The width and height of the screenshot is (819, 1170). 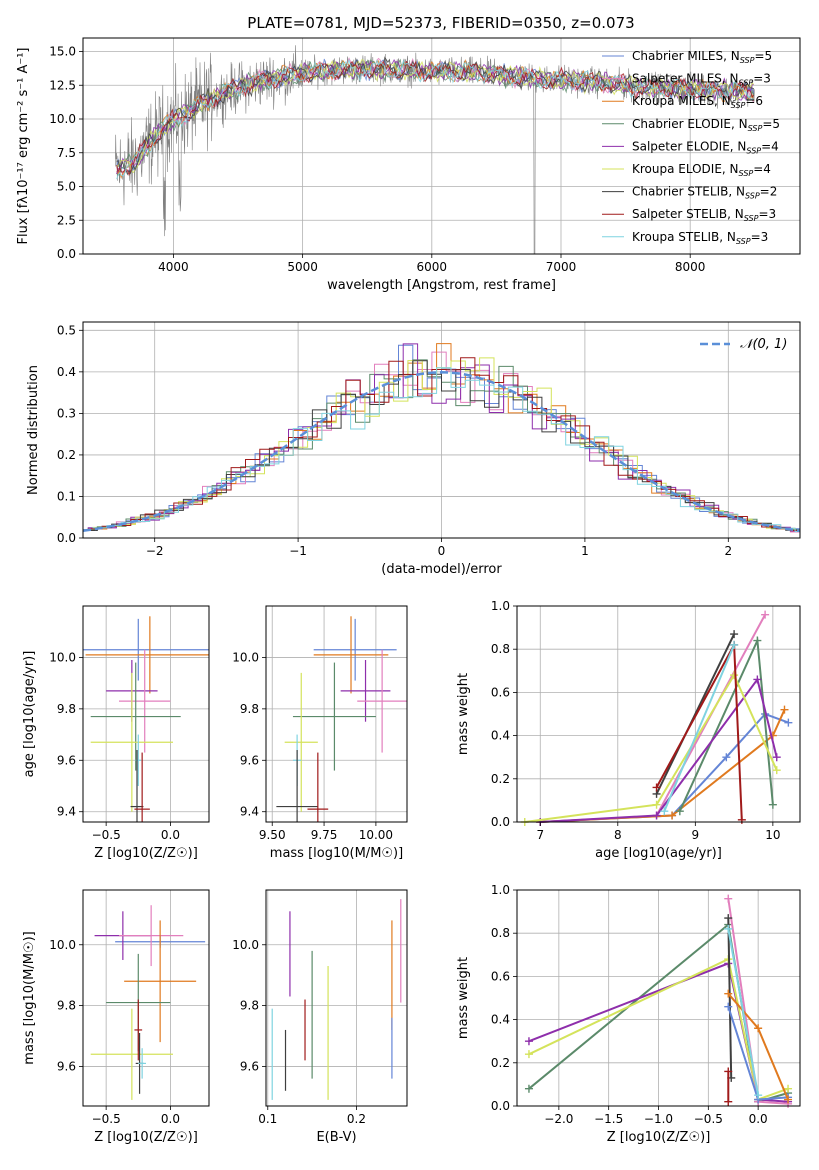 I want to click on x-tick-label: 0, so click(x=442, y=551).